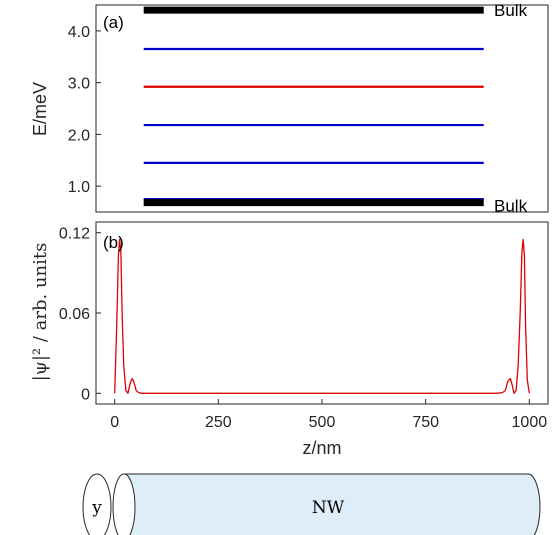  I want to click on panel-a-label: (a), so click(113, 22).